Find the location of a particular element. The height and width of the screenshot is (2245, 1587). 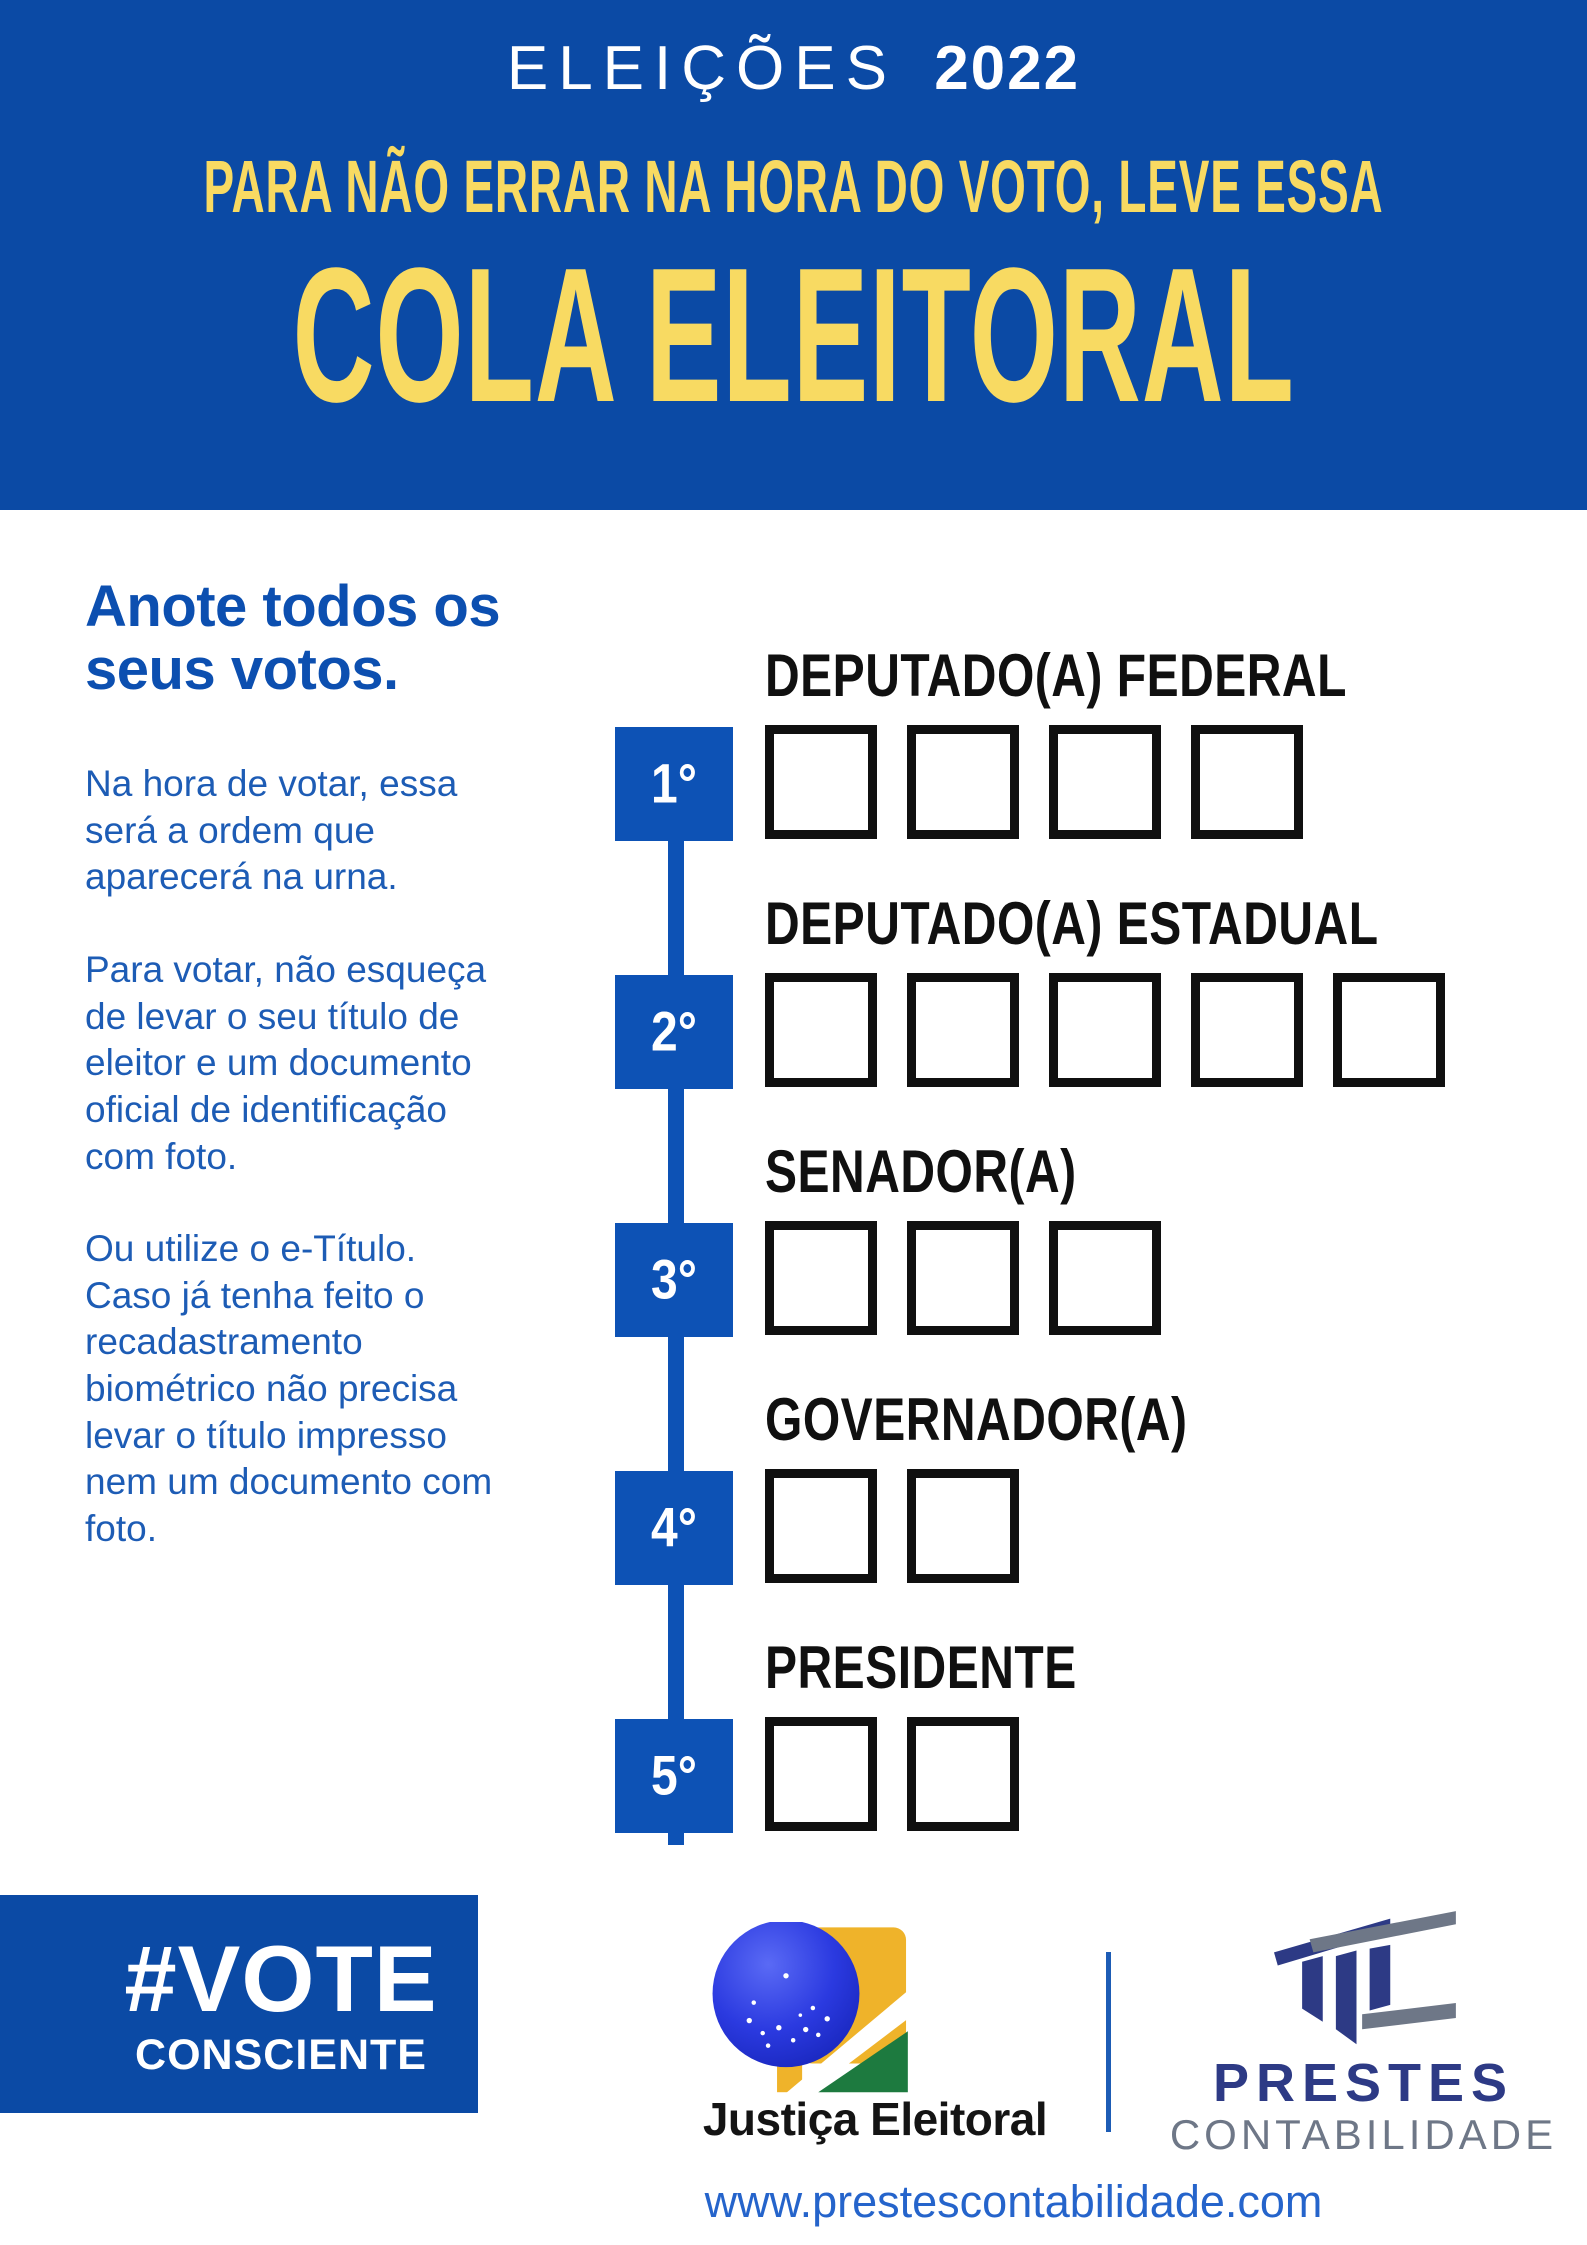

prestes-logo-block: PRESTES CONTABILIDADE is located at coordinates (1363, 2027).